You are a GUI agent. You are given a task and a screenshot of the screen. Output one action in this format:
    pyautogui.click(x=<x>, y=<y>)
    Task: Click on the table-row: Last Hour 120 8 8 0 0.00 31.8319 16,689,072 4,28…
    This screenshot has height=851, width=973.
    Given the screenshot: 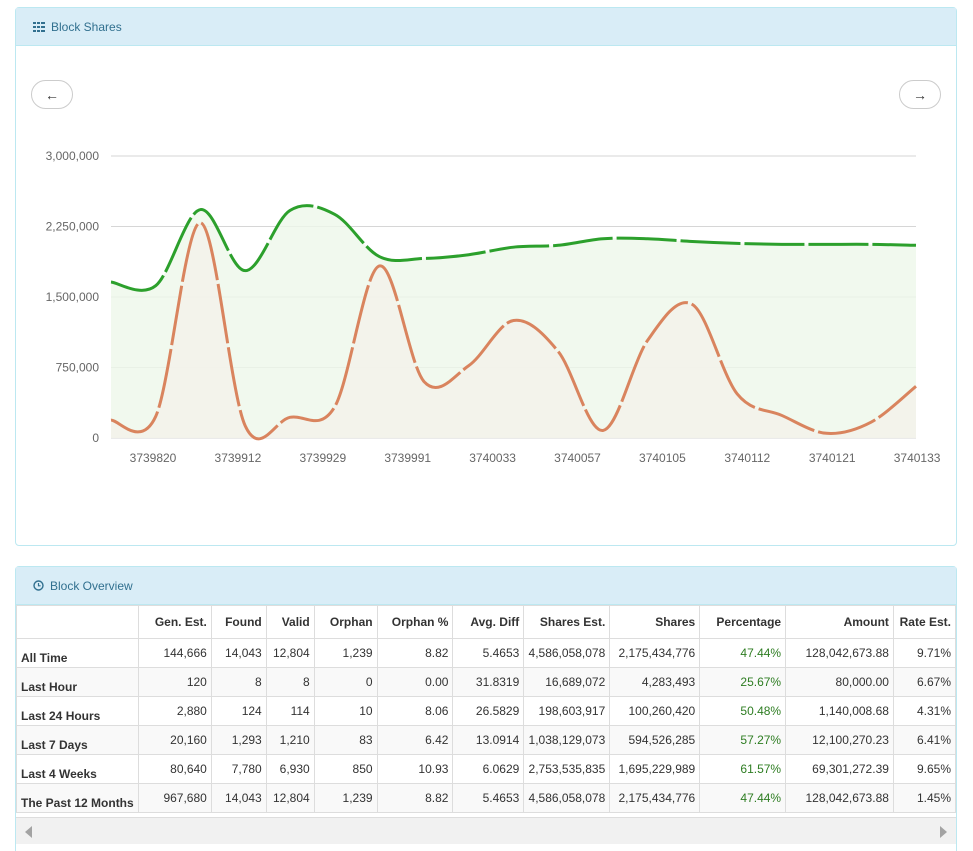 What is the action you would take?
    pyautogui.click(x=486, y=682)
    